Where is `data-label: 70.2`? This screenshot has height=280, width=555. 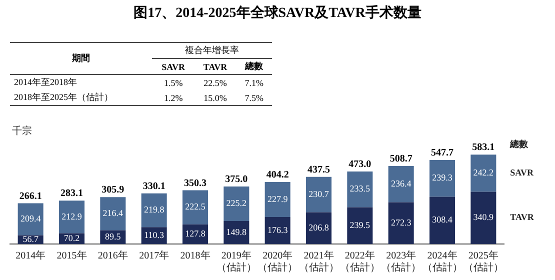 data-label: 70.2 is located at coordinates (72, 237).